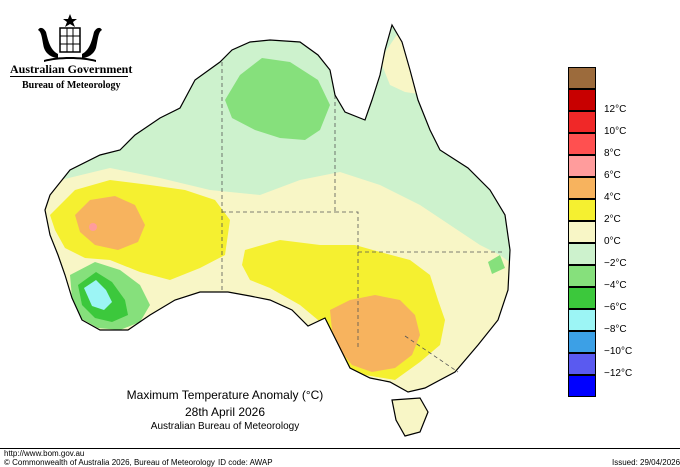 This screenshot has height=467, width=680. Describe the element at coordinates (225, 395) in the screenshot. I see `map-title: Maximum Temperature Anomaly (°C)` at that location.